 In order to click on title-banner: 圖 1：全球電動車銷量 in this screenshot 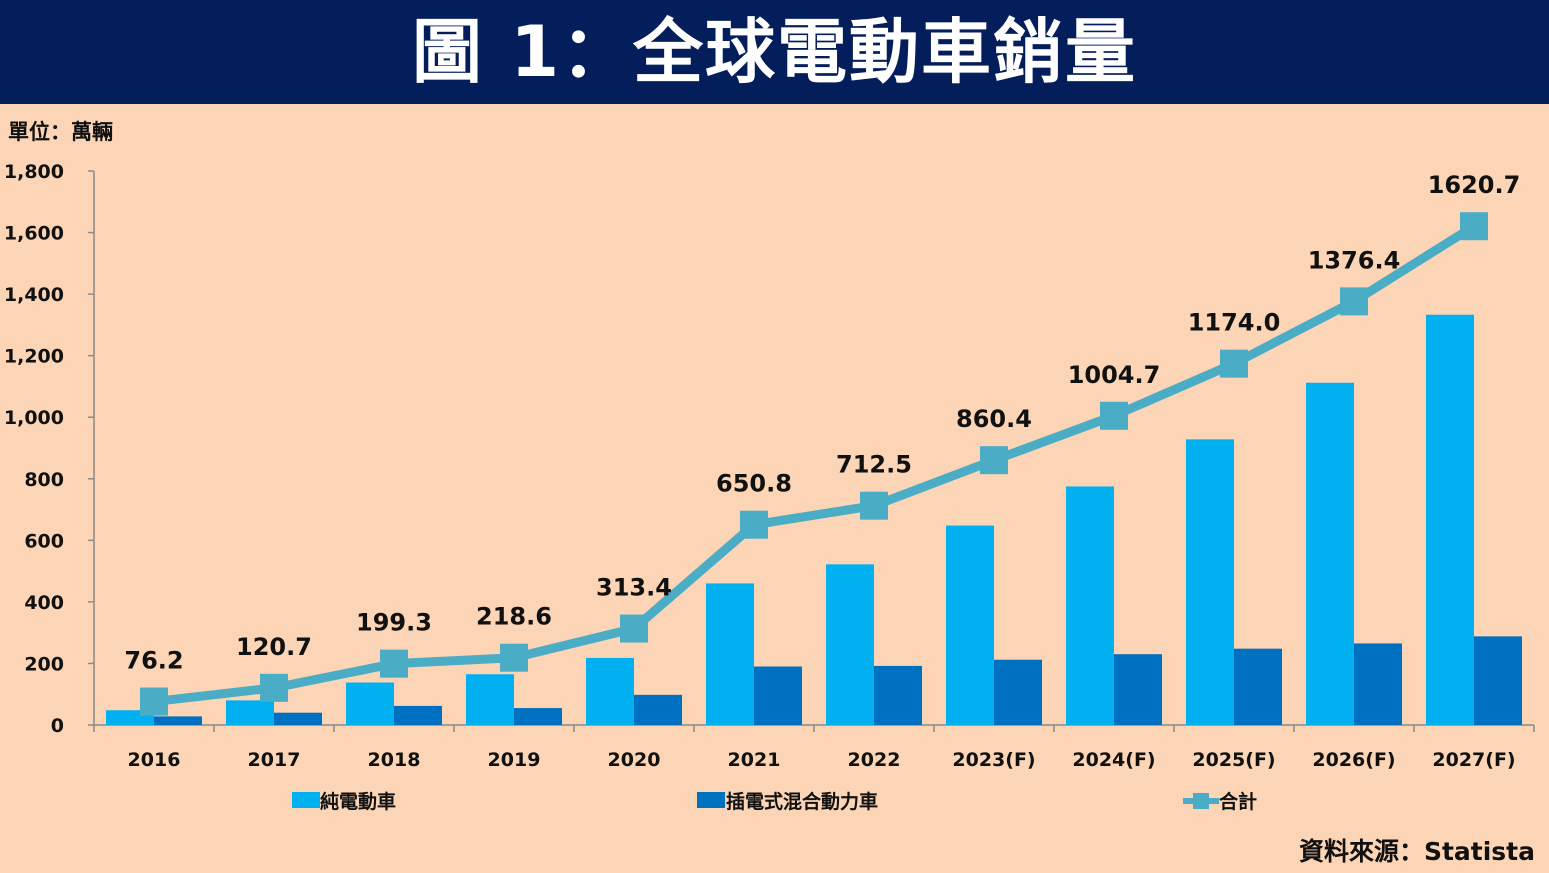, I will do `click(774, 52)`.